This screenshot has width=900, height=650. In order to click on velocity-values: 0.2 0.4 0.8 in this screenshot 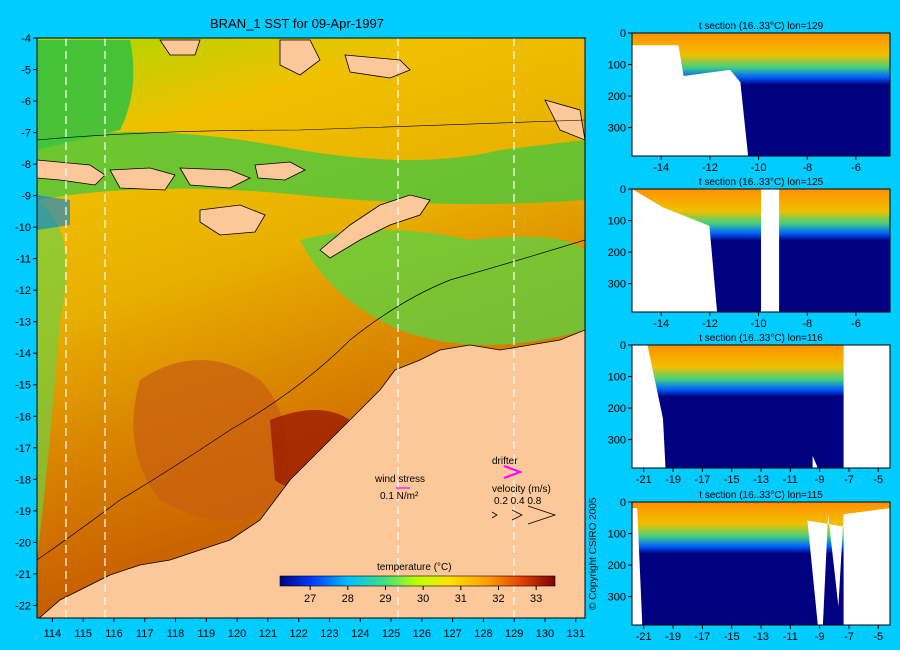, I will do `click(518, 501)`.